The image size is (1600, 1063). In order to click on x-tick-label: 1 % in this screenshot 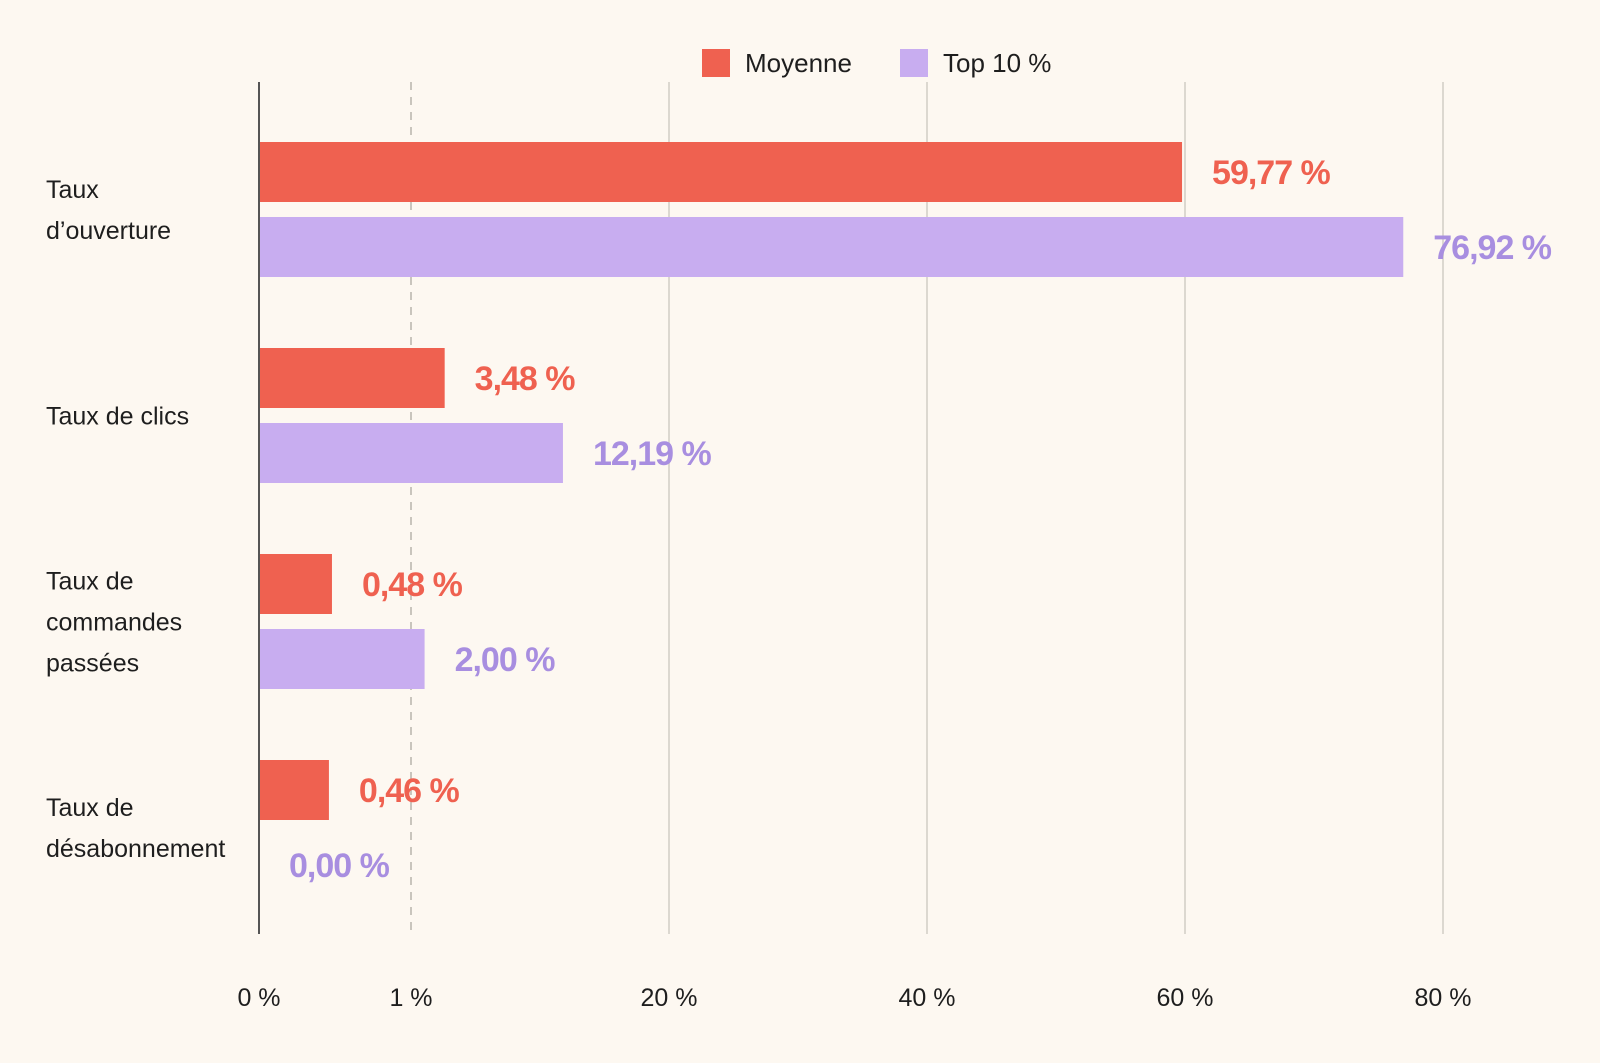, I will do `click(410, 998)`.